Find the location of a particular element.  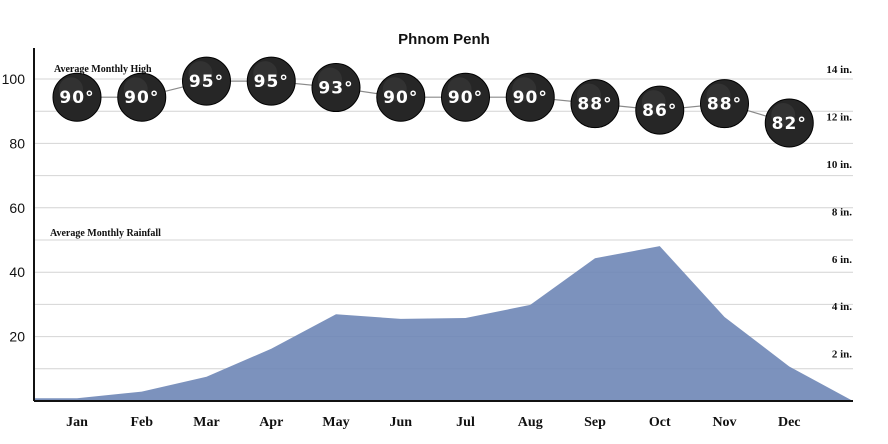

y-tick-label: 20 is located at coordinates (17, 337).